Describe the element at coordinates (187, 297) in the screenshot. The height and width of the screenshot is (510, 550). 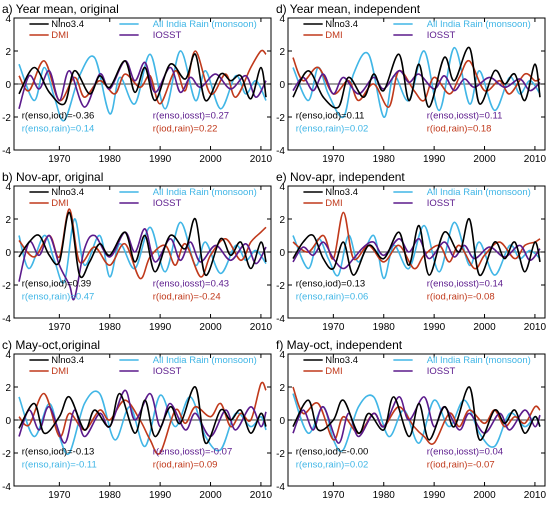
I see `correlation-annotation: r(iod,rain)=-0.24` at that location.